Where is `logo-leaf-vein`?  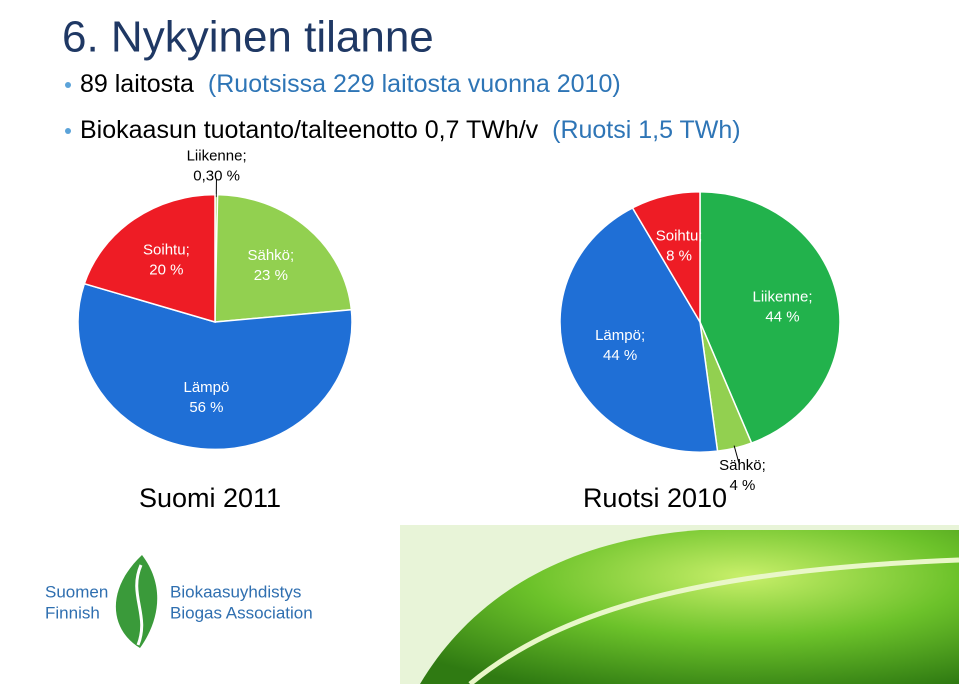
logo-leaf-vein is located at coordinates (139, 605).